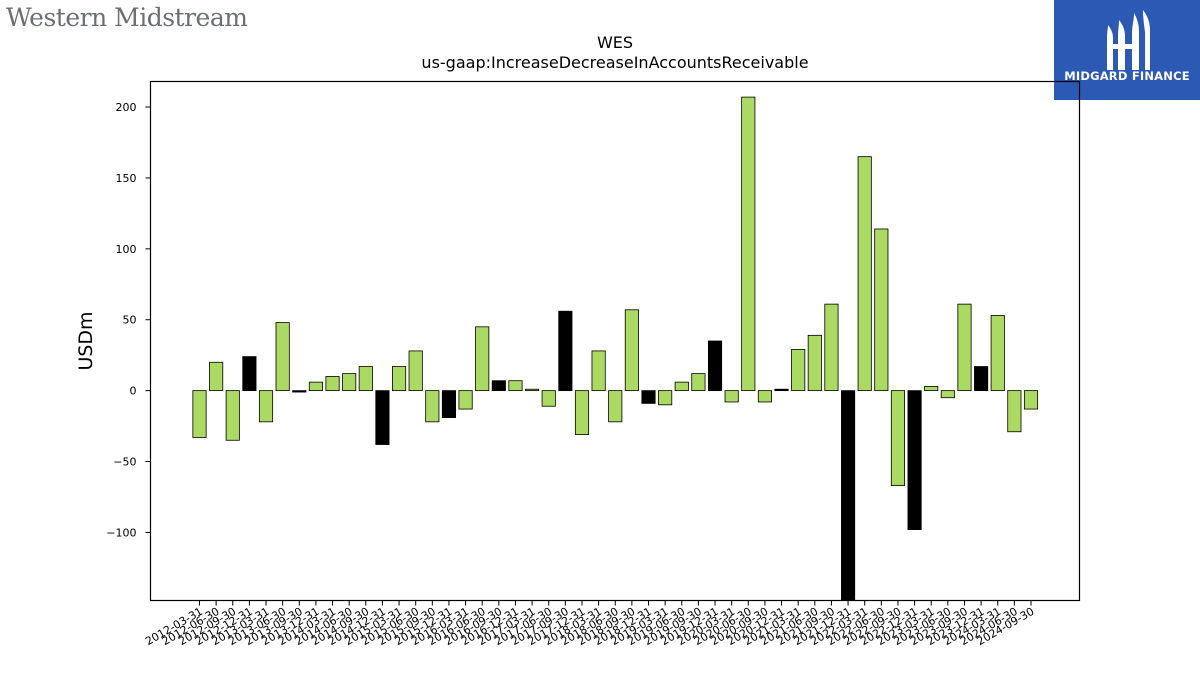 The image size is (1200, 675). I want to click on y-tick-label: 50, so click(130, 320).